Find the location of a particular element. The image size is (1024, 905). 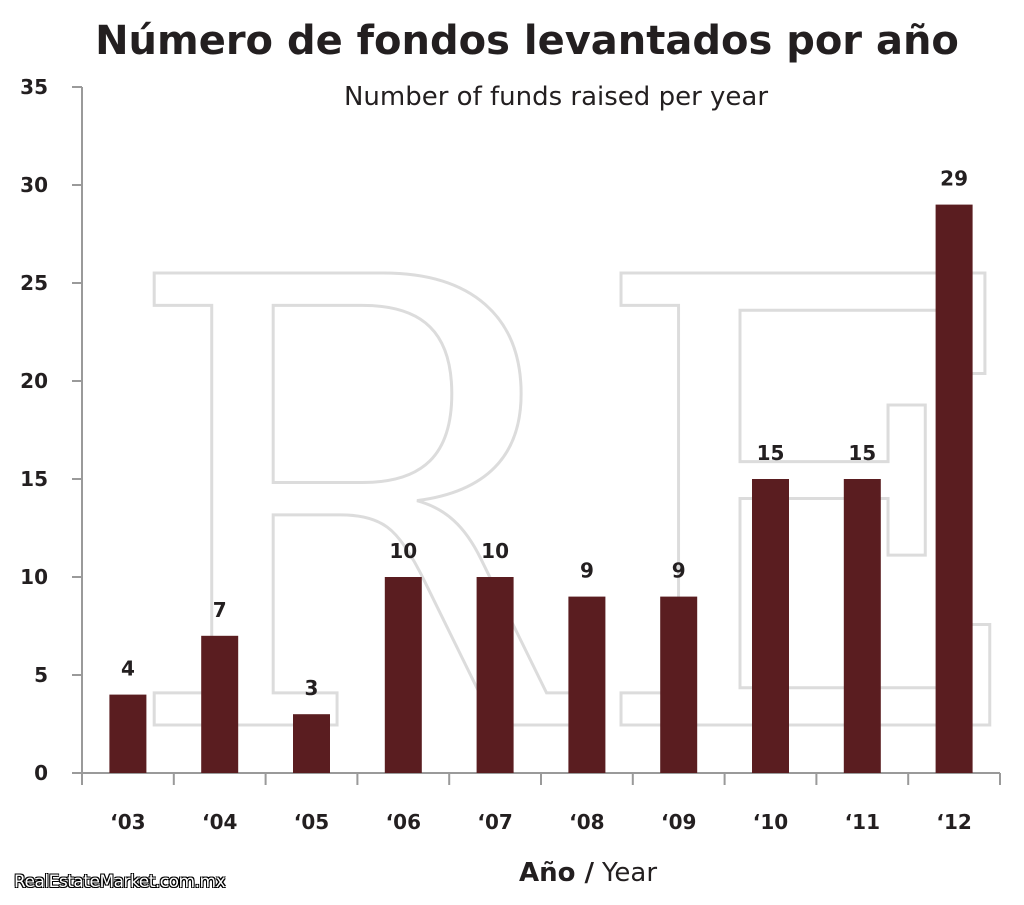

x-tick-label: ‘03 is located at coordinates (127, 822).